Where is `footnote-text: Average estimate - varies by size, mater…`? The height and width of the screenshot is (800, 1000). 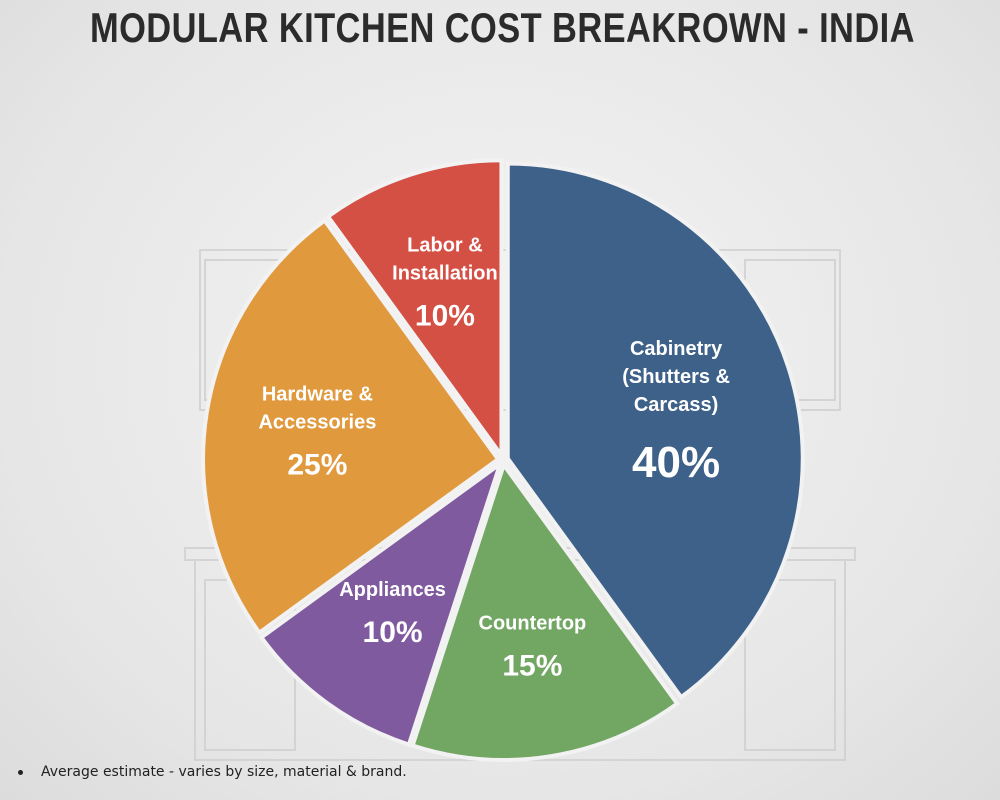
footnote-text: Average estimate - varies by size, mater… is located at coordinates (224, 772).